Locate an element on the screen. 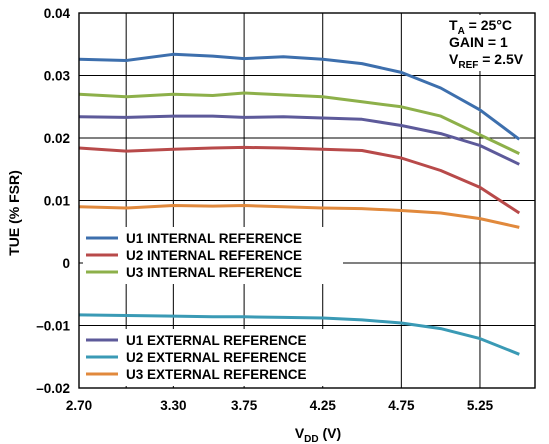  legend-label: U3 EXTERNAL REFERENCE is located at coordinates (216, 374).